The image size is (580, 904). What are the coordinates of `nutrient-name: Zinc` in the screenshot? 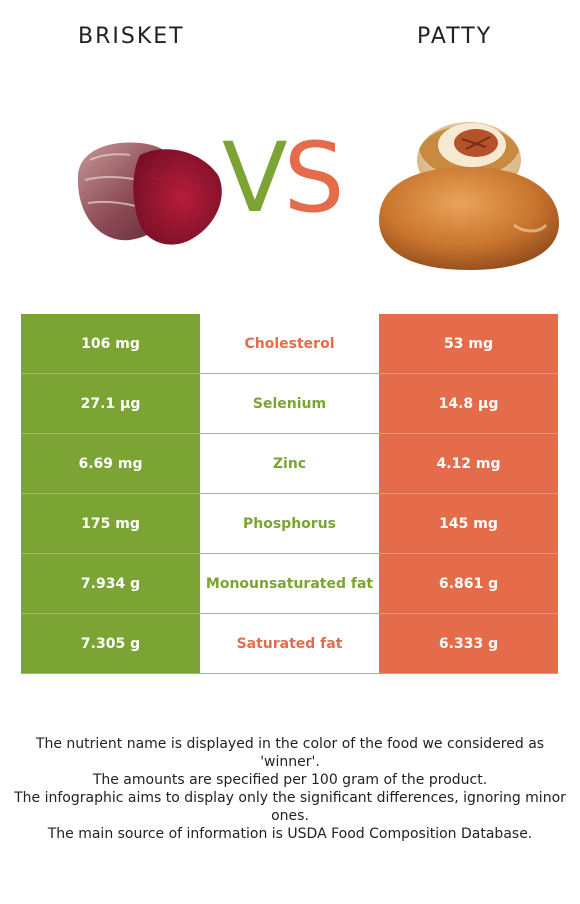 It's located at (289, 463).